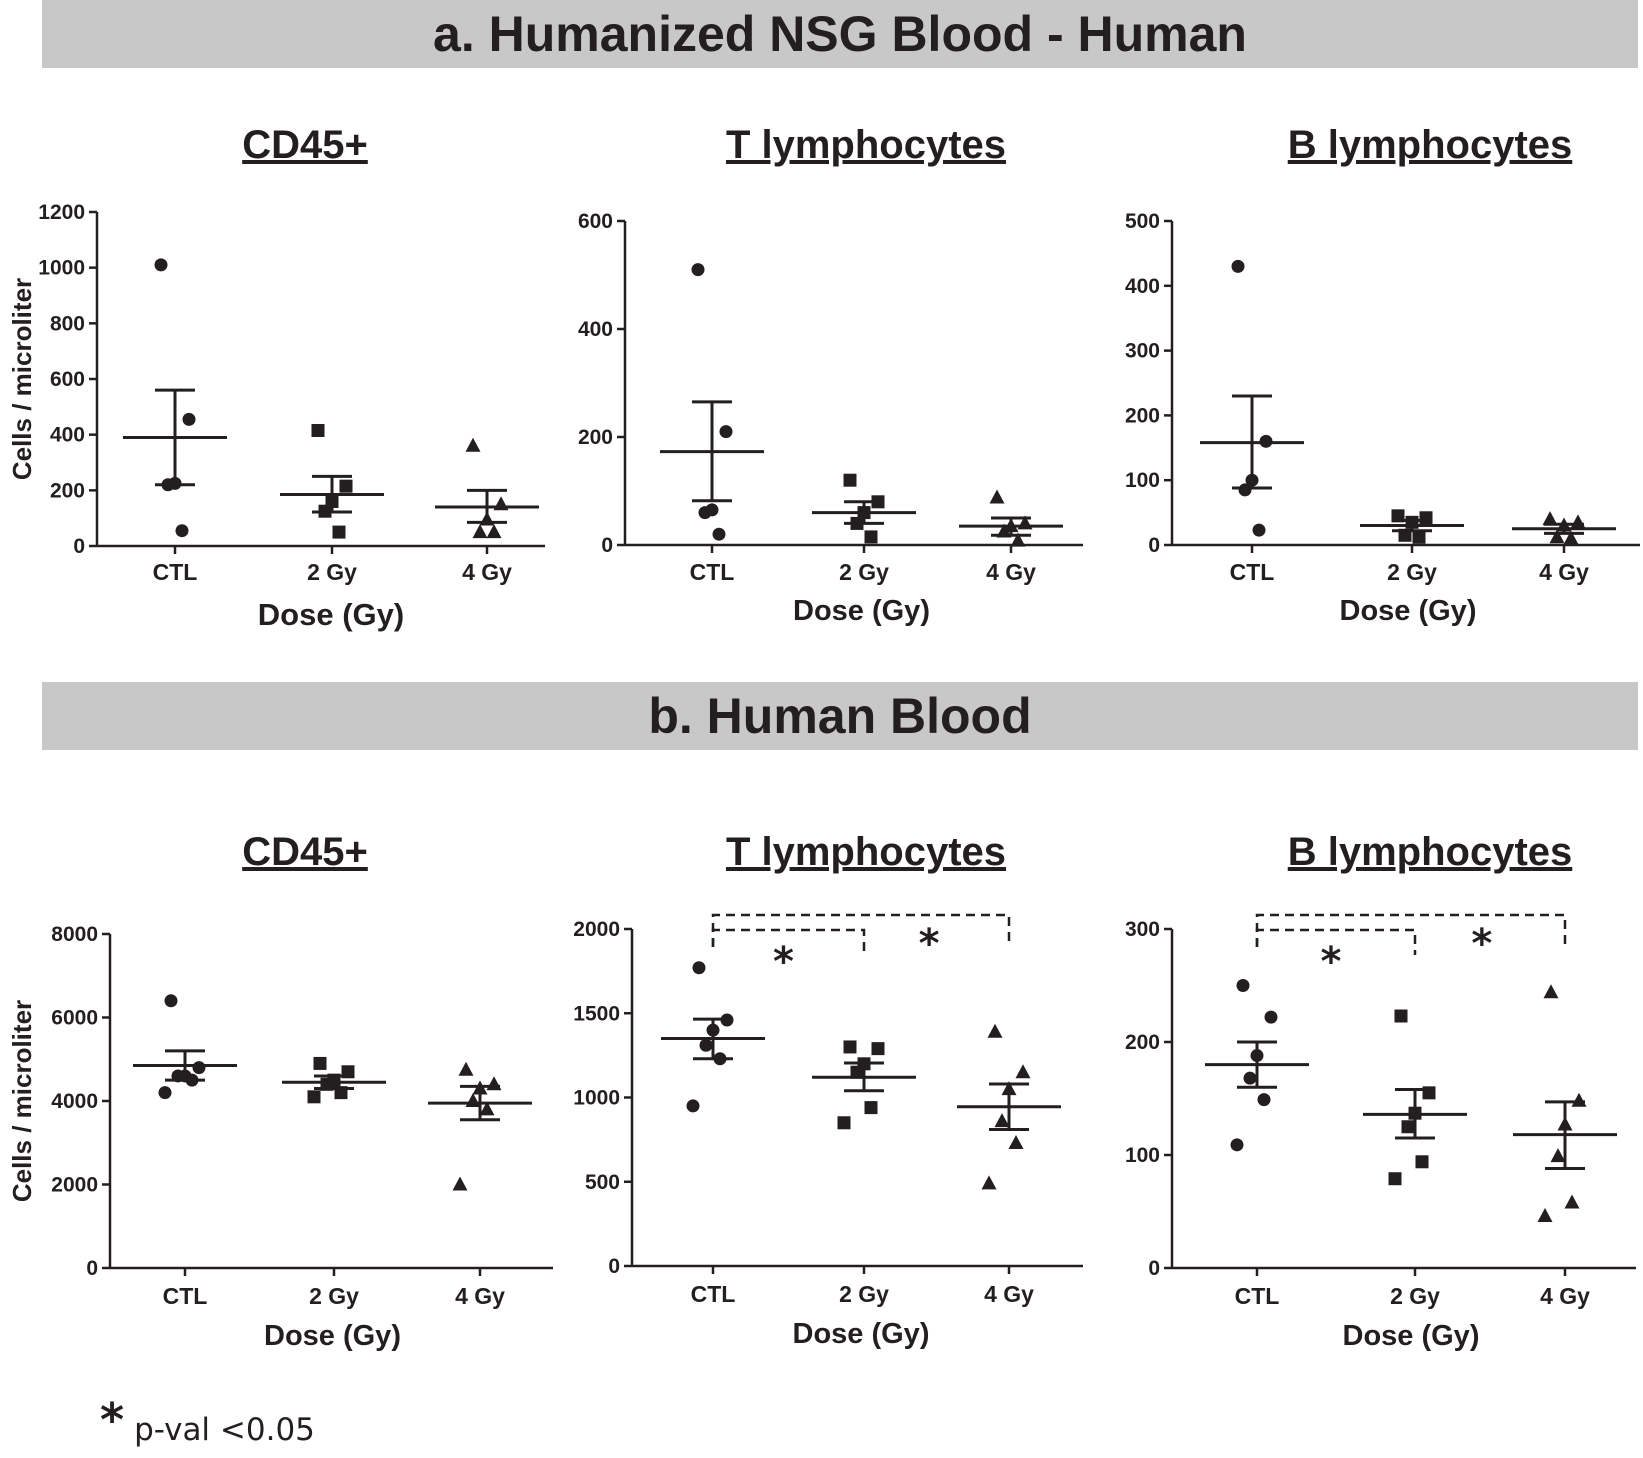  What do you see at coordinates (74, 1101) in the screenshot?
I see `y-tick-label: 4000` at bounding box center [74, 1101].